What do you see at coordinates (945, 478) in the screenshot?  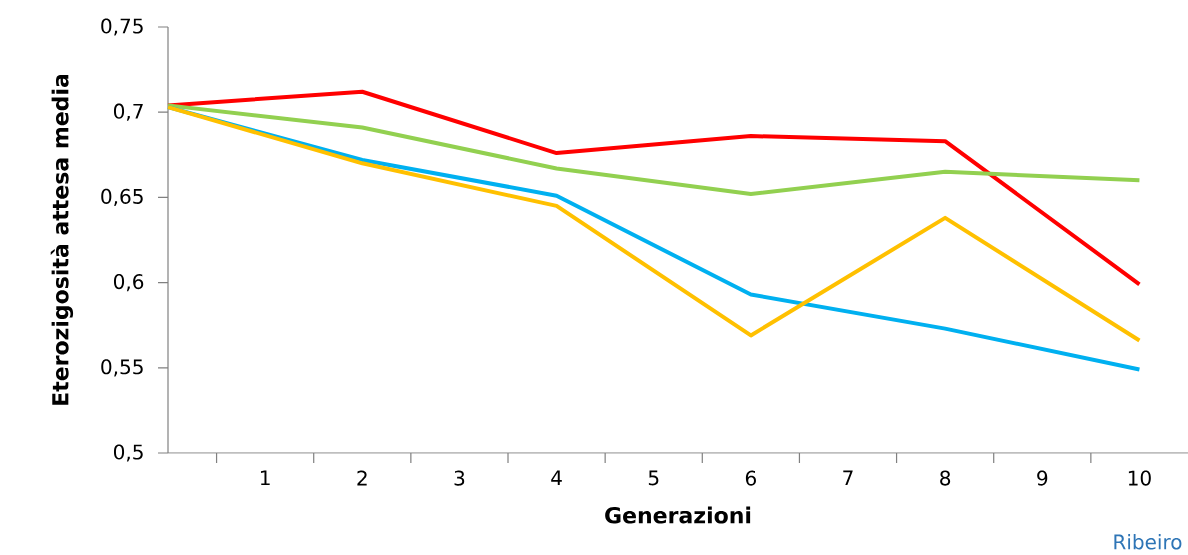 I see `x-tick-label: 8` at bounding box center [945, 478].